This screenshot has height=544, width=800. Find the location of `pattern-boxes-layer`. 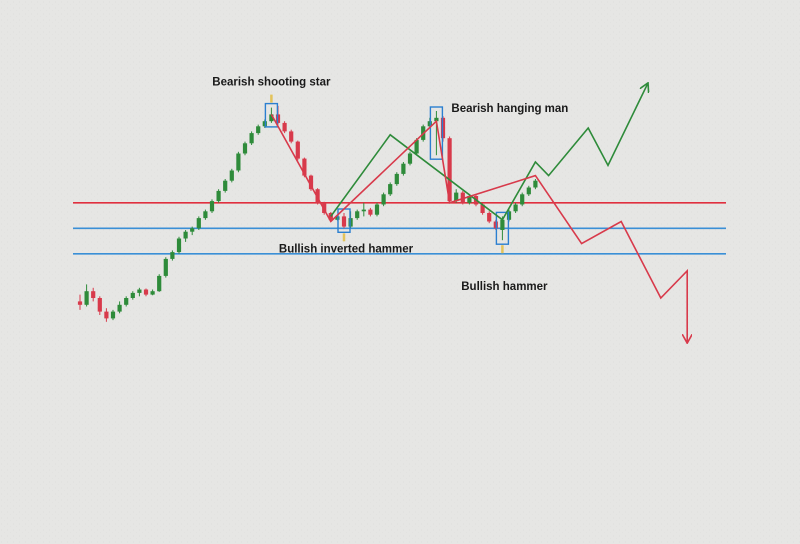

pattern-boxes-layer is located at coordinates (387, 174).